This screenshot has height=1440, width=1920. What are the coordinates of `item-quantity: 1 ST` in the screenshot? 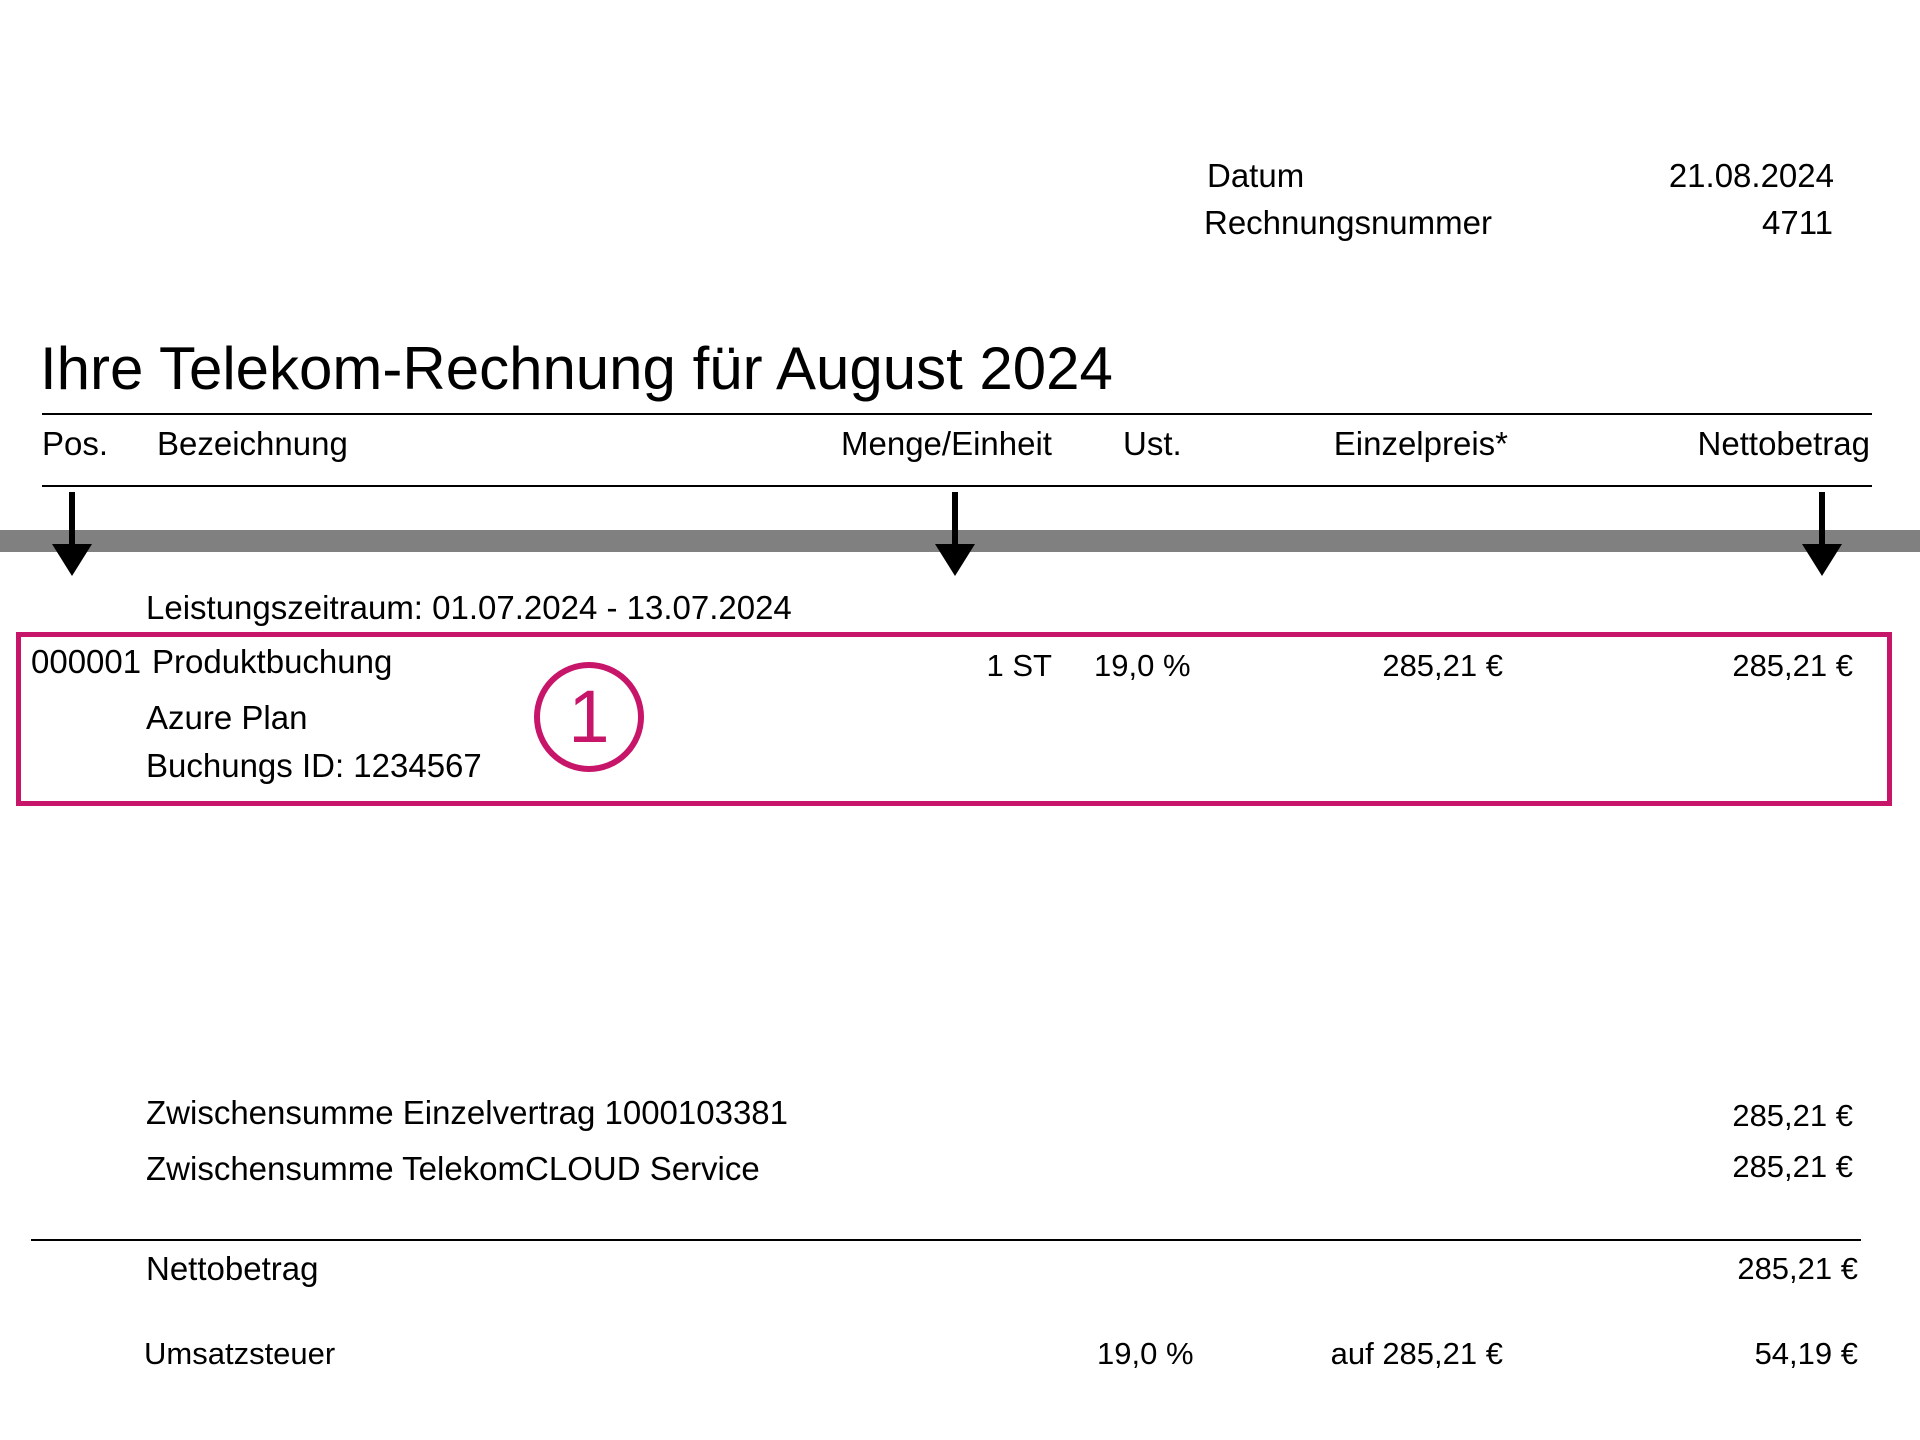 It's located at (1019, 665).